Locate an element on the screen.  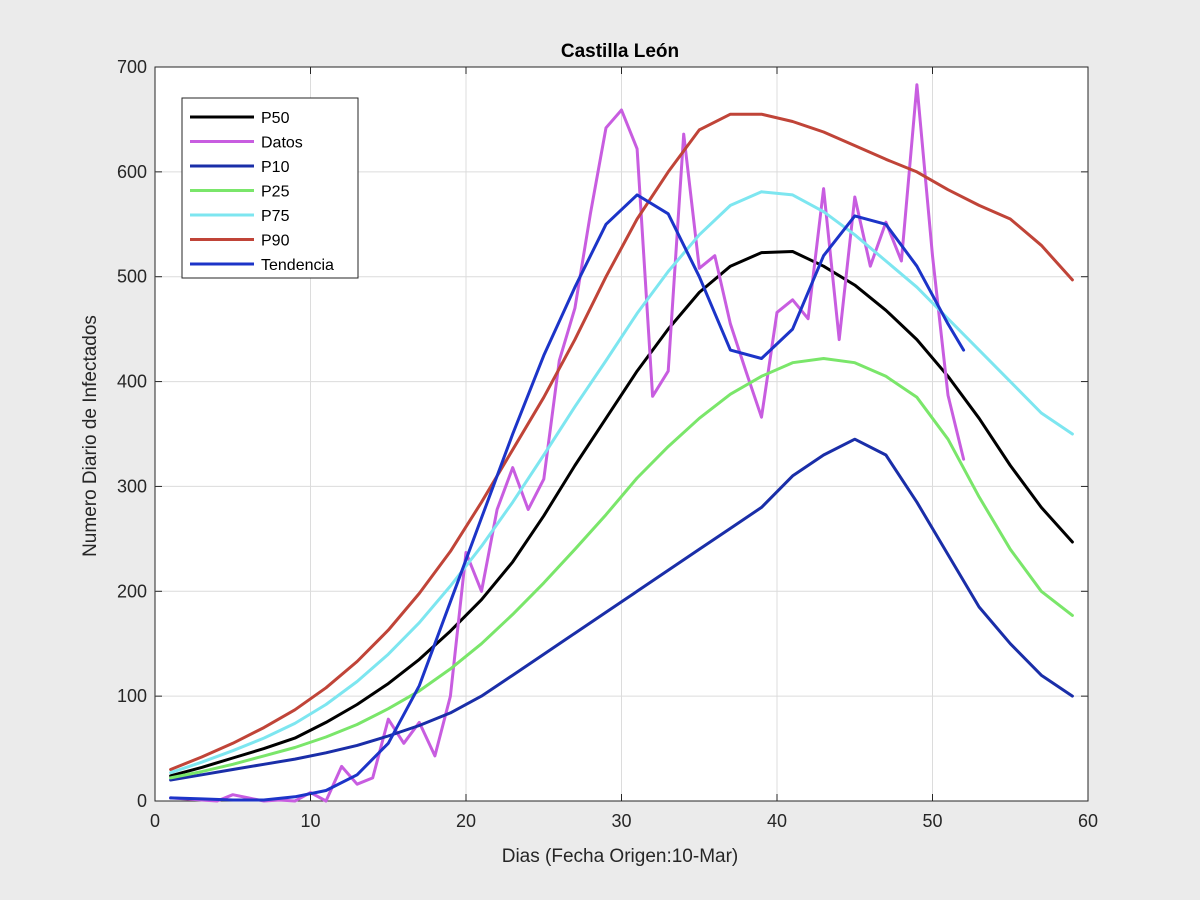
y-tick-label: 600 is located at coordinates (132, 172).